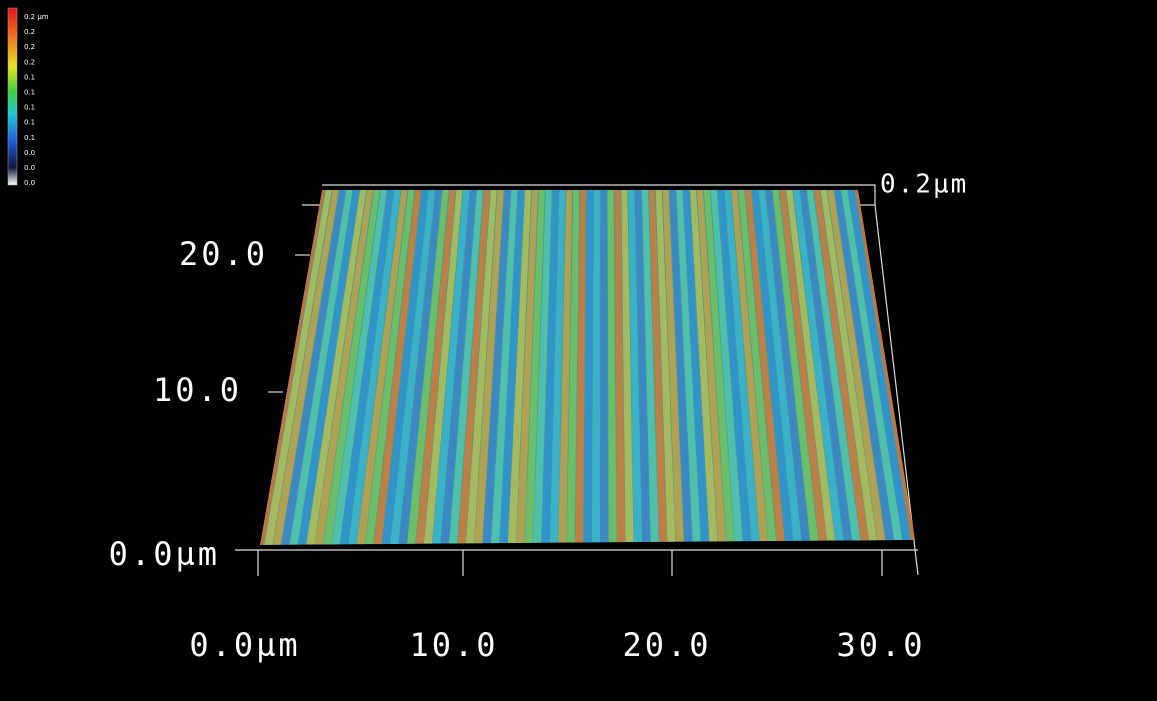  I want to click on color-bar-label: 0.2 µm, so click(36, 17).